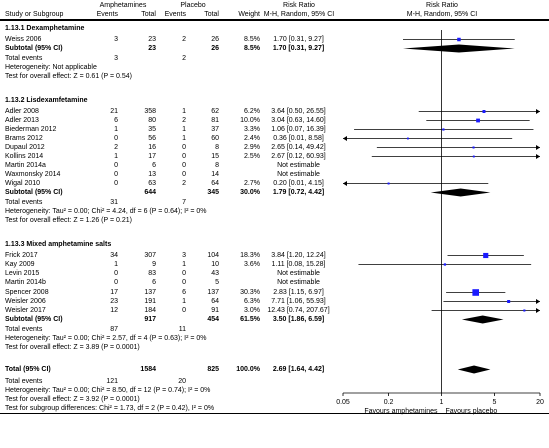 The image size is (549, 448). I want to click on risk-ratio-ci: 0.20 [0.01, 4.15], so click(298, 183).